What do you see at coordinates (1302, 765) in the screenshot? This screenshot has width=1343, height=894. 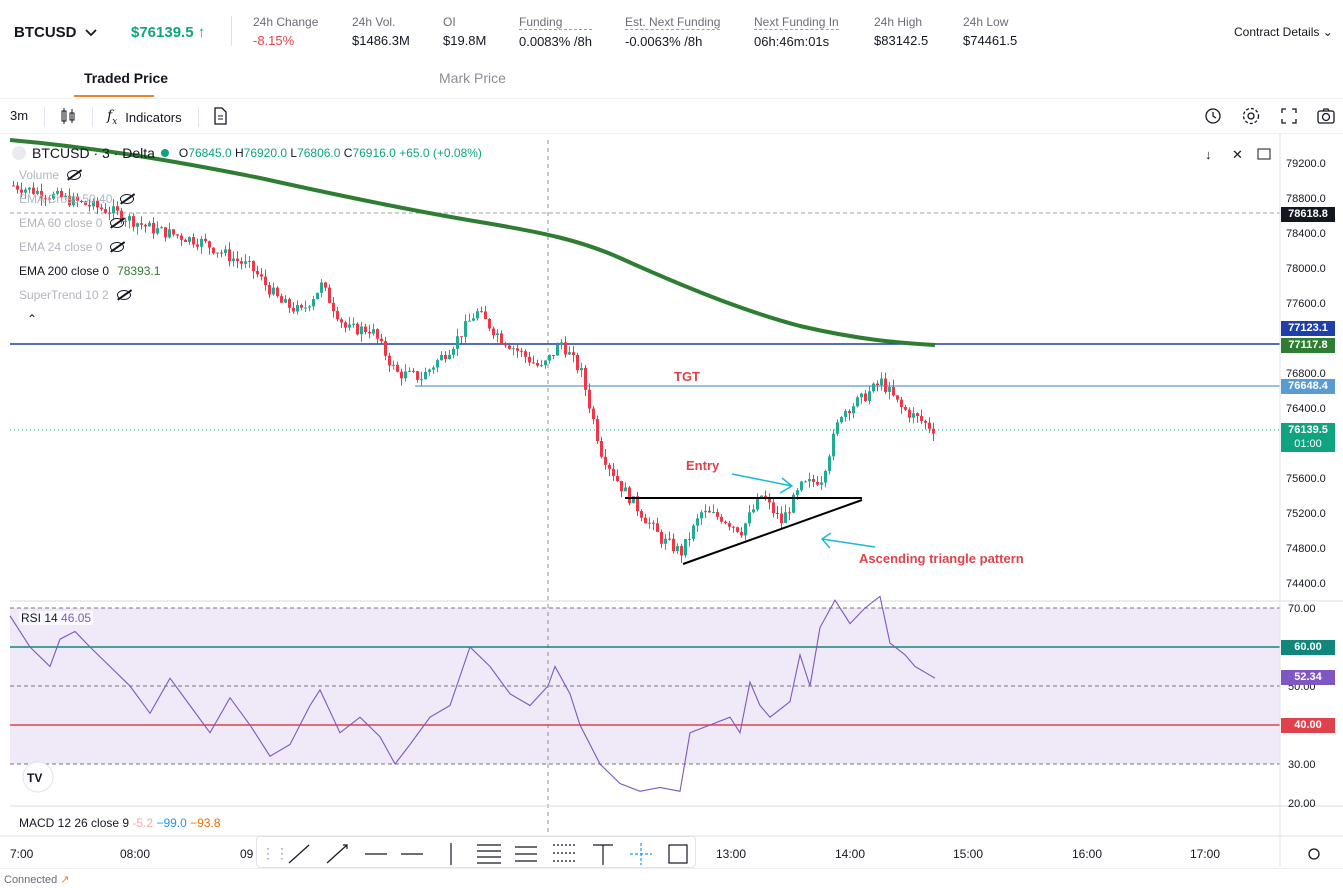 I see `rsi-tick-label: 30.00` at bounding box center [1302, 765].